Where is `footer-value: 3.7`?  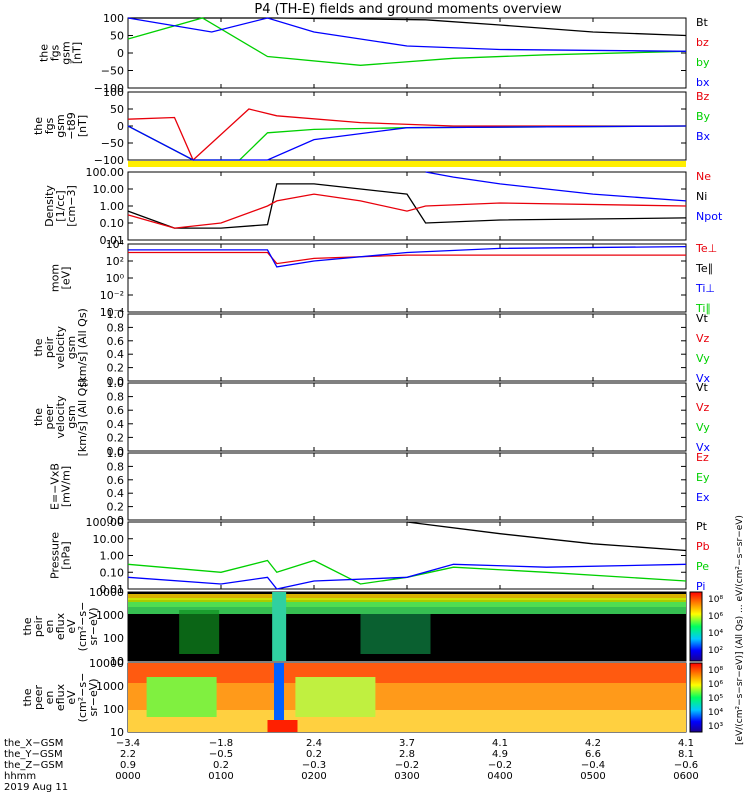 footer-value: 3.7 is located at coordinates (407, 743).